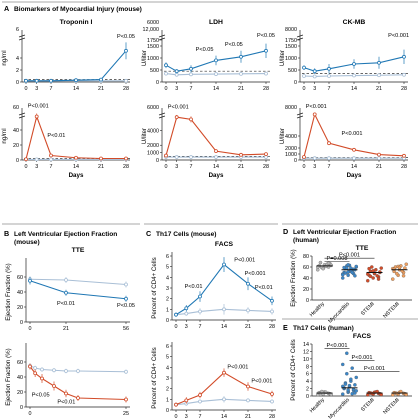 The width and height of the screenshot is (420, 420). I want to click on y-tick-label: 5, so click(167, 268).